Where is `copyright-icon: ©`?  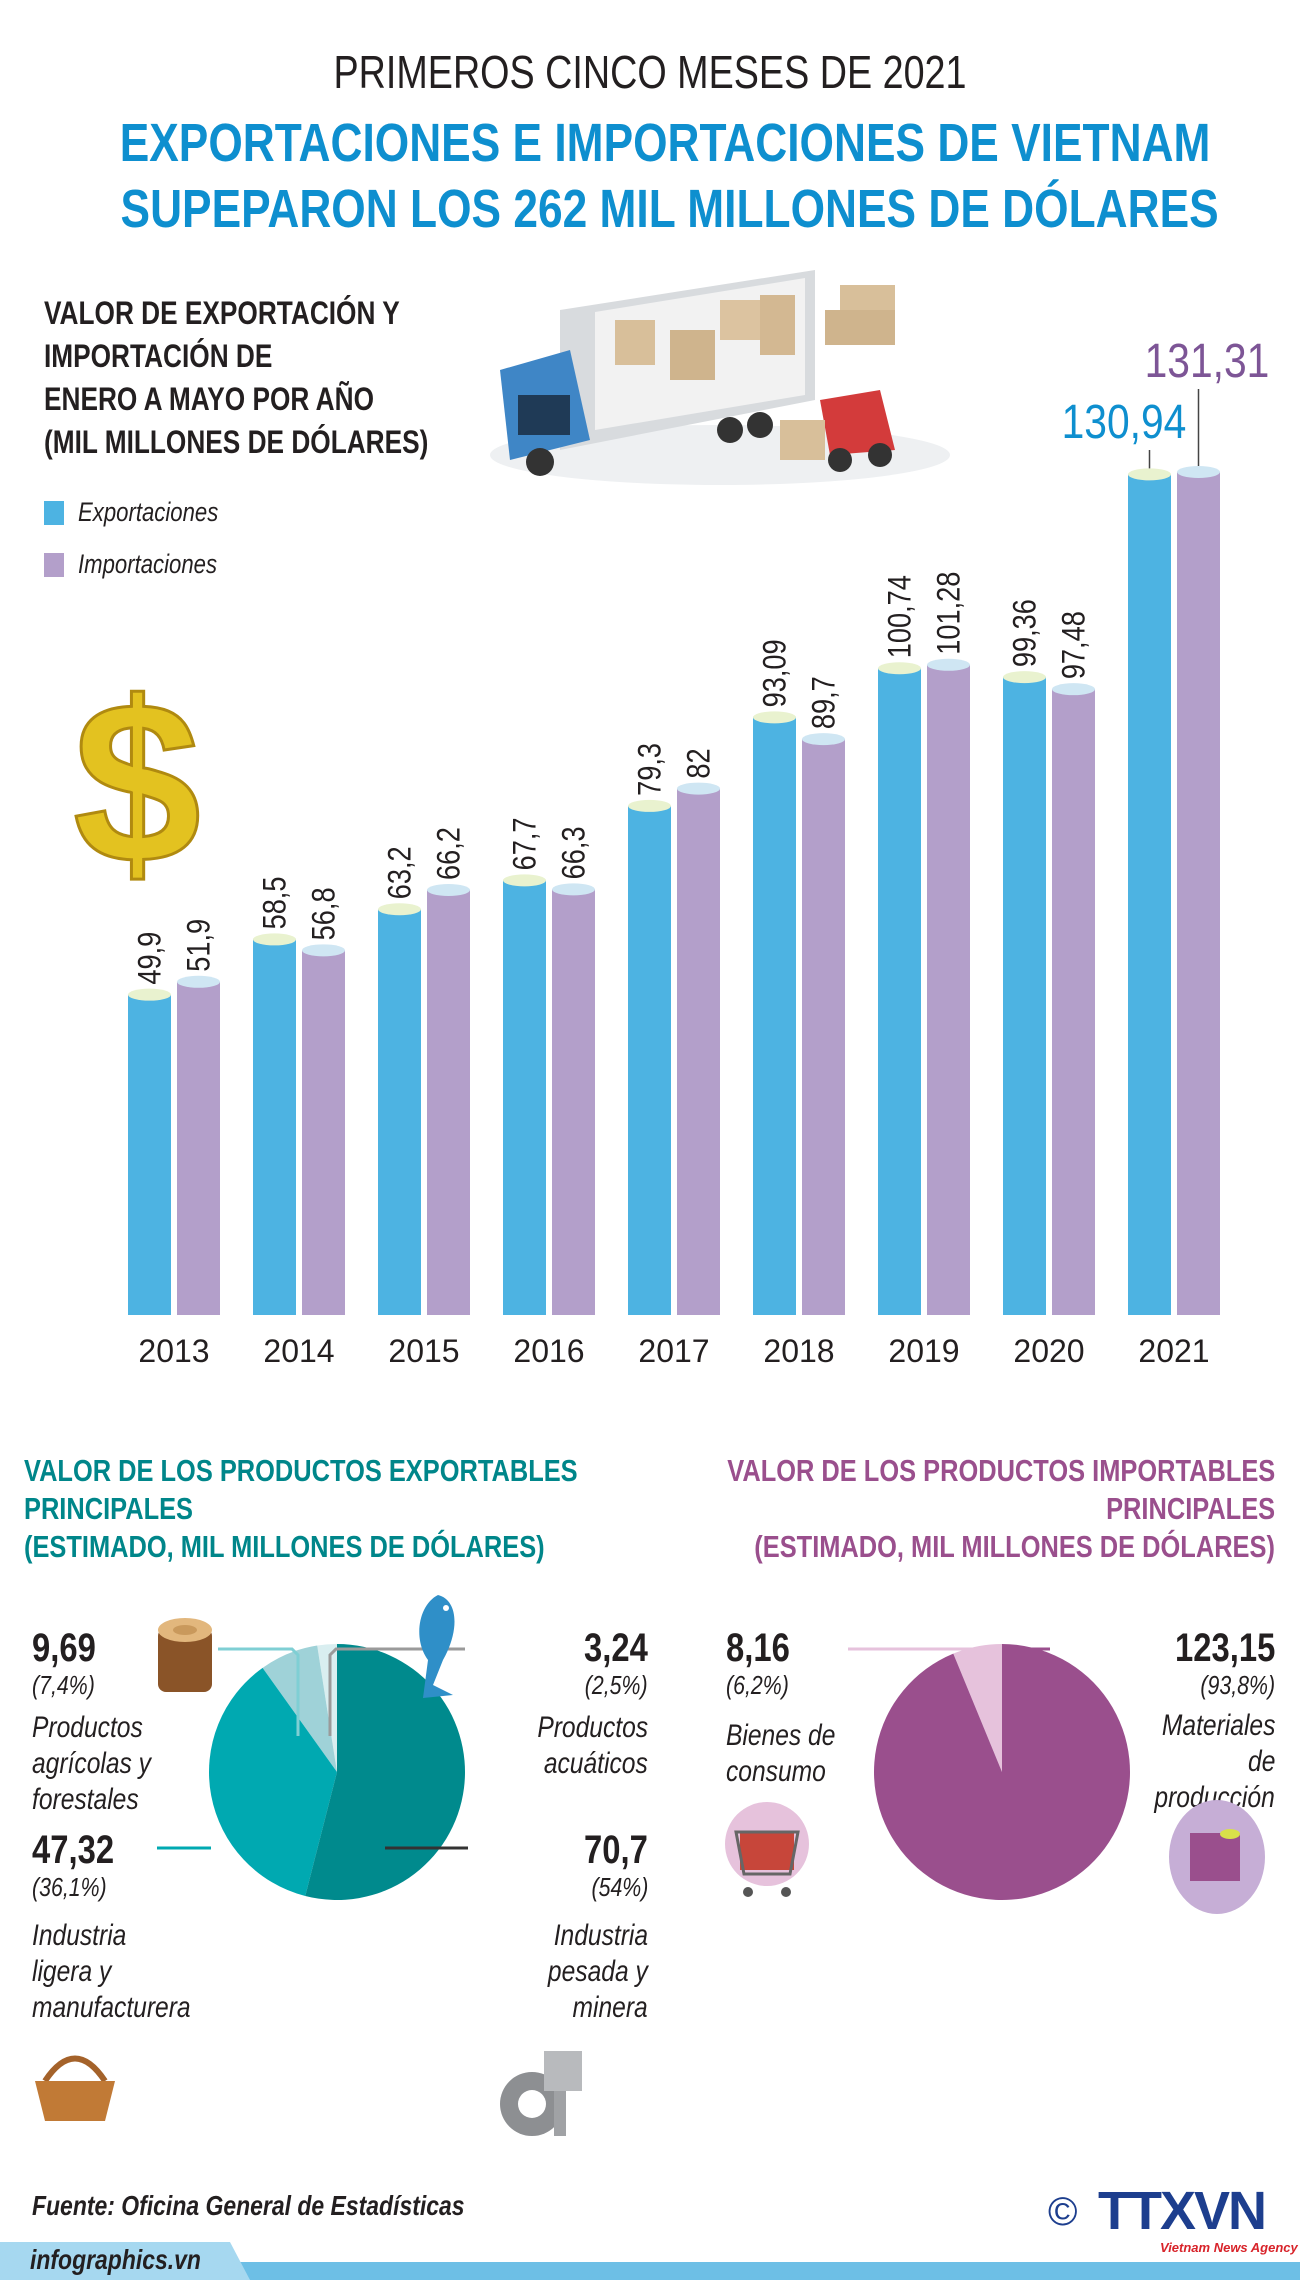 copyright-icon: © is located at coordinates (1063, 2212).